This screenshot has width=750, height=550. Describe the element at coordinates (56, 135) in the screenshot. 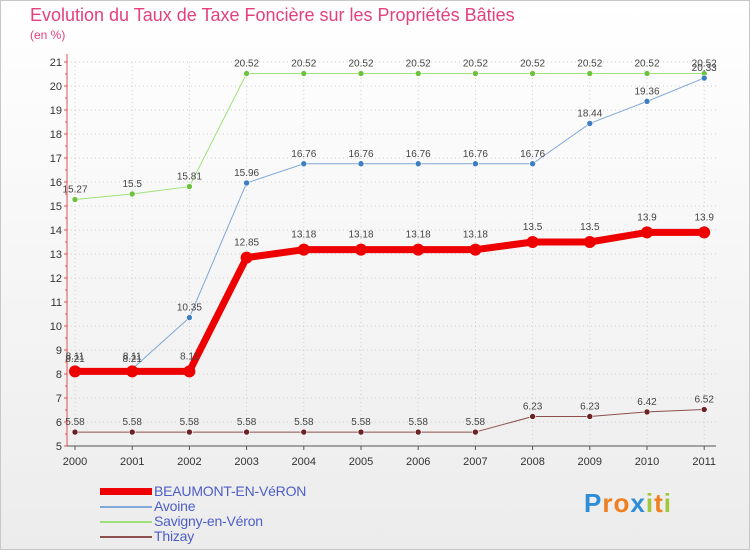

I see `y-tick-label: 18` at that location.